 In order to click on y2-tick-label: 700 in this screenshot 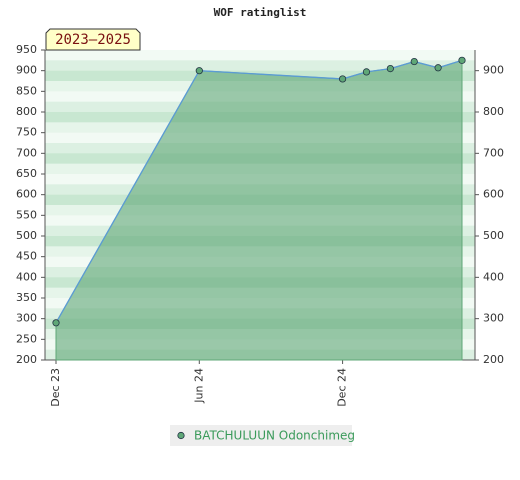, I will do `click(493, 152)`.